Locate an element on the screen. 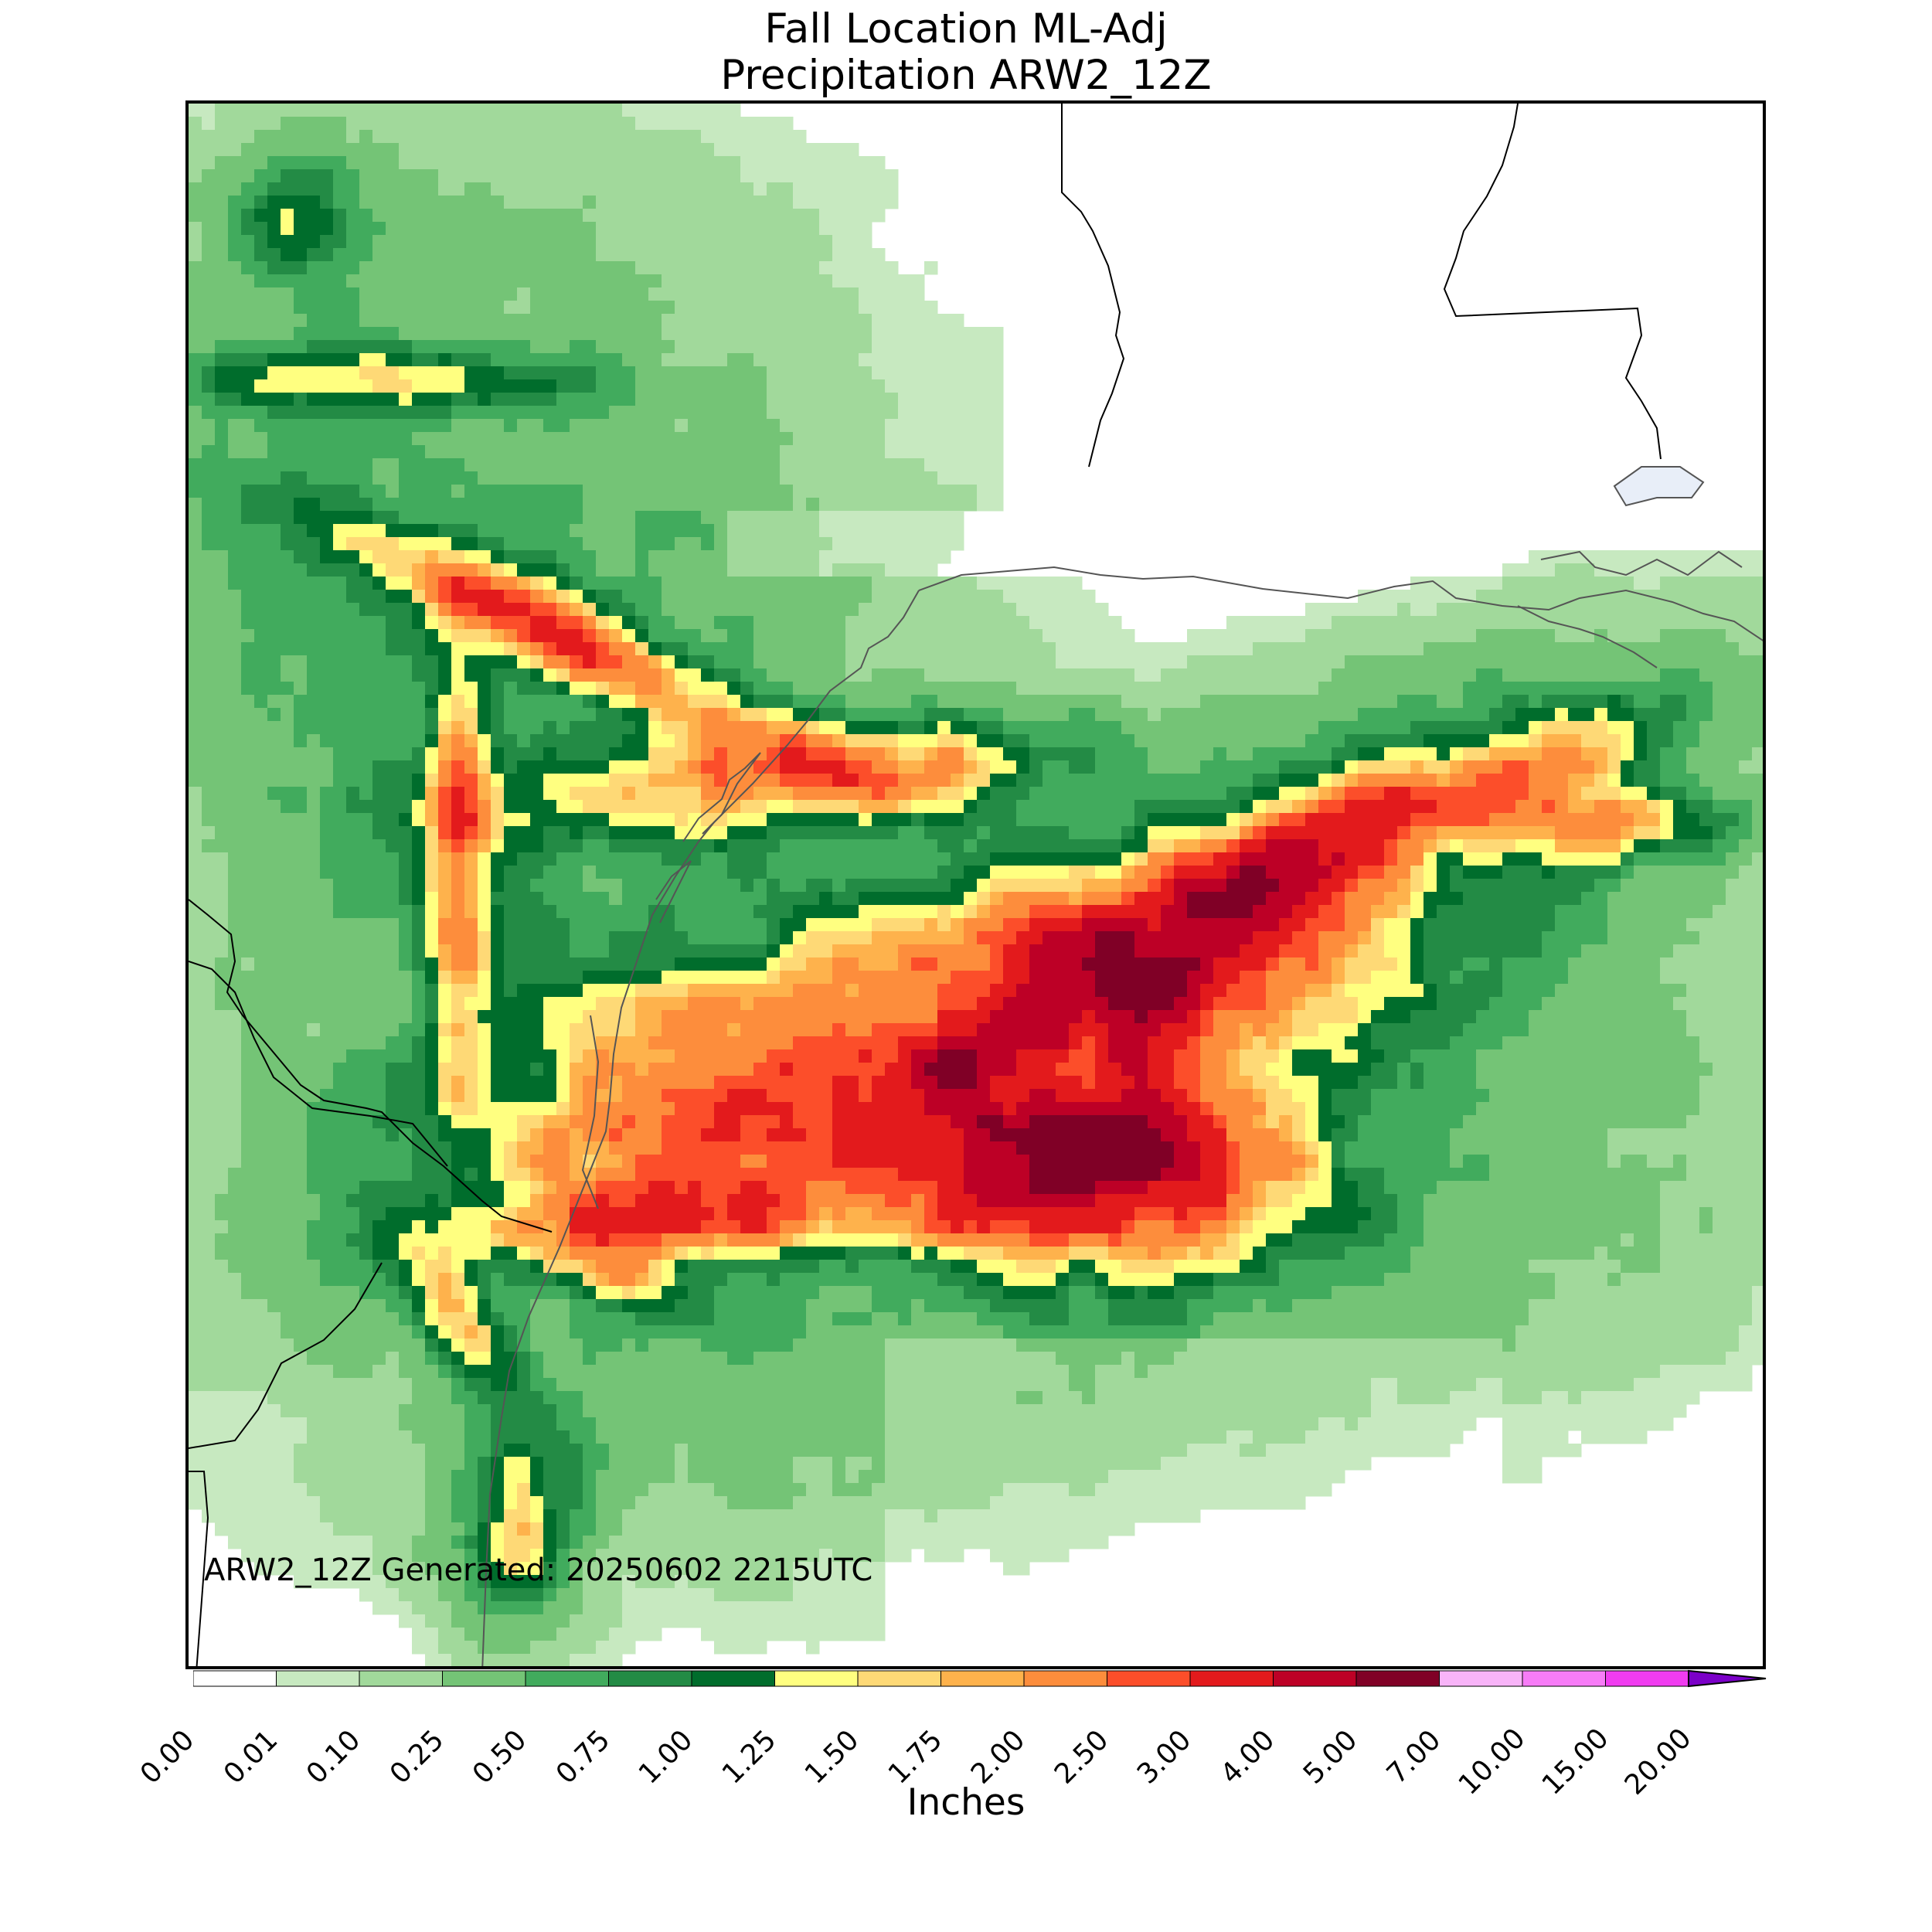  map-title-line2: Precipitation ARW2_12Z is located at coordinates (966, 75).